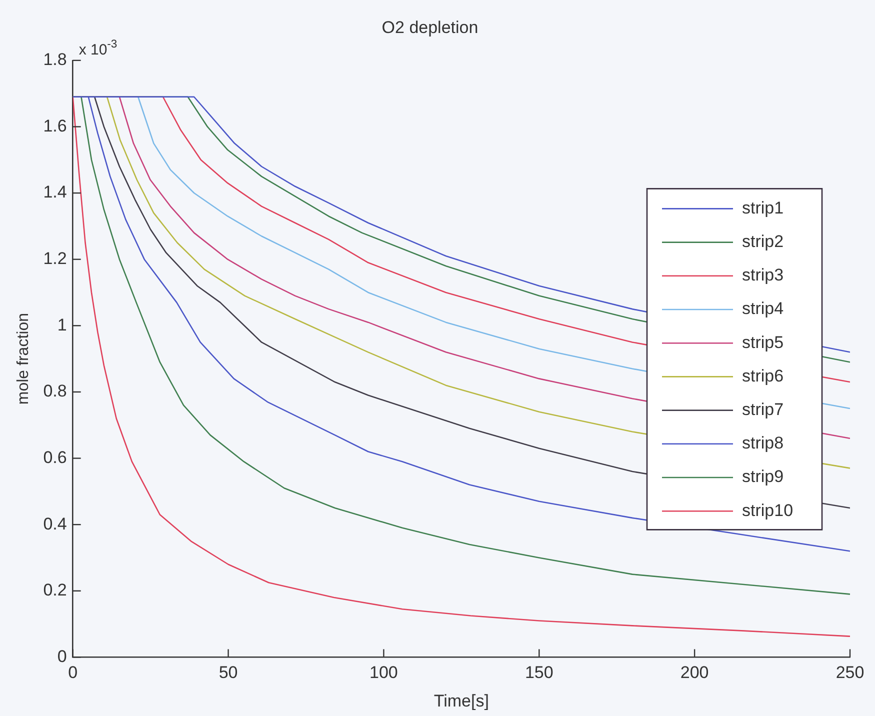 The image size is (875, 716). What do you see at coordinates (23, 359) in the screenshot?
I see `y-axis-title: mole fraction` at bounding box center [23, 359].